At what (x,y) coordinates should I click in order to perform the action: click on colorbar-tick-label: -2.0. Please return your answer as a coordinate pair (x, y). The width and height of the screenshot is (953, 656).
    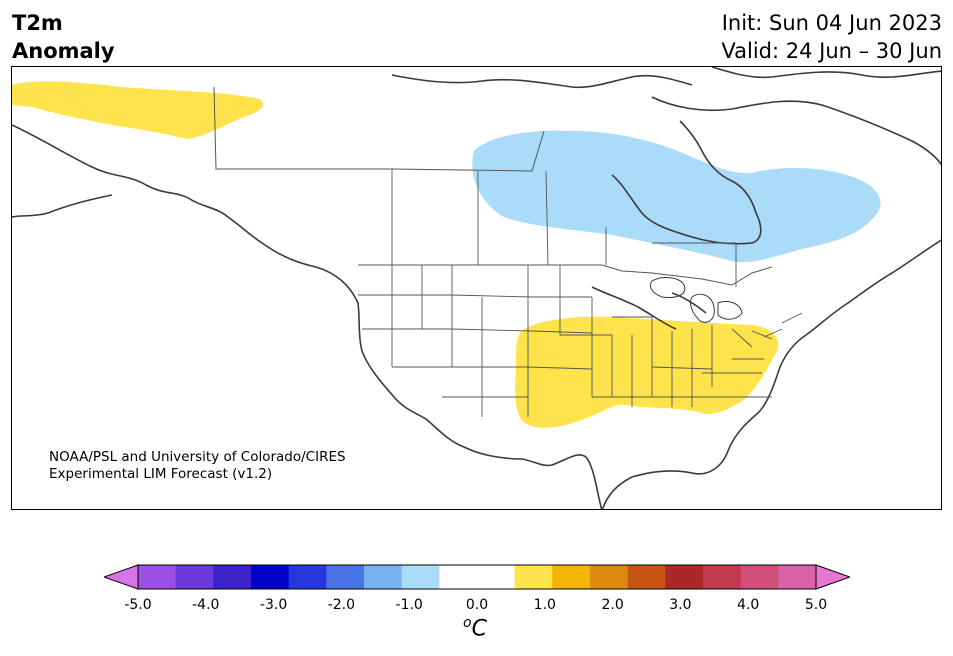
    Looking at the image, I should click on (341, 605).